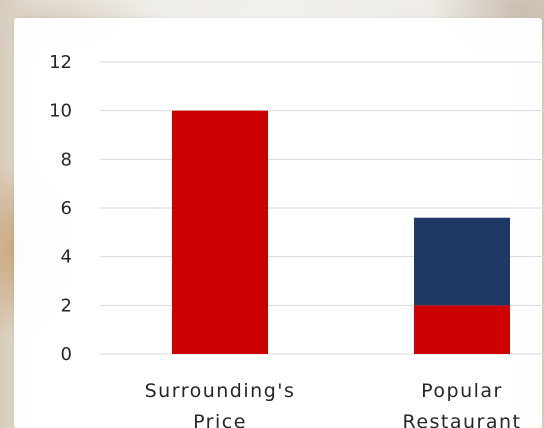 This screenshot has height=428, width=544. Describe the element at coordinates (220, 419) in the screenshot. I see `x-category-label-1-line-2: Price` at that location.